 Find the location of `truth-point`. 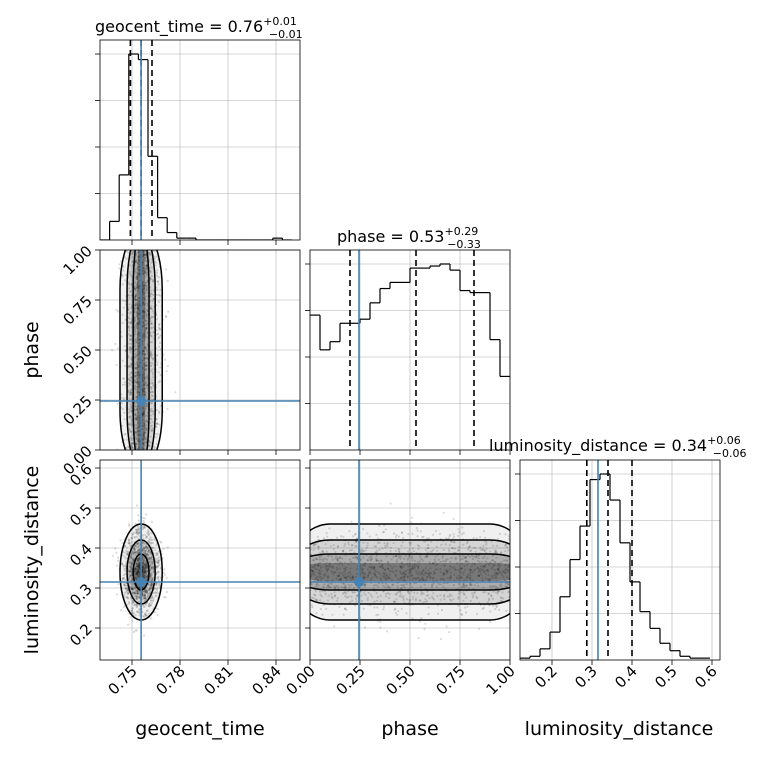

truth-point is located at coordinates (359, 582).